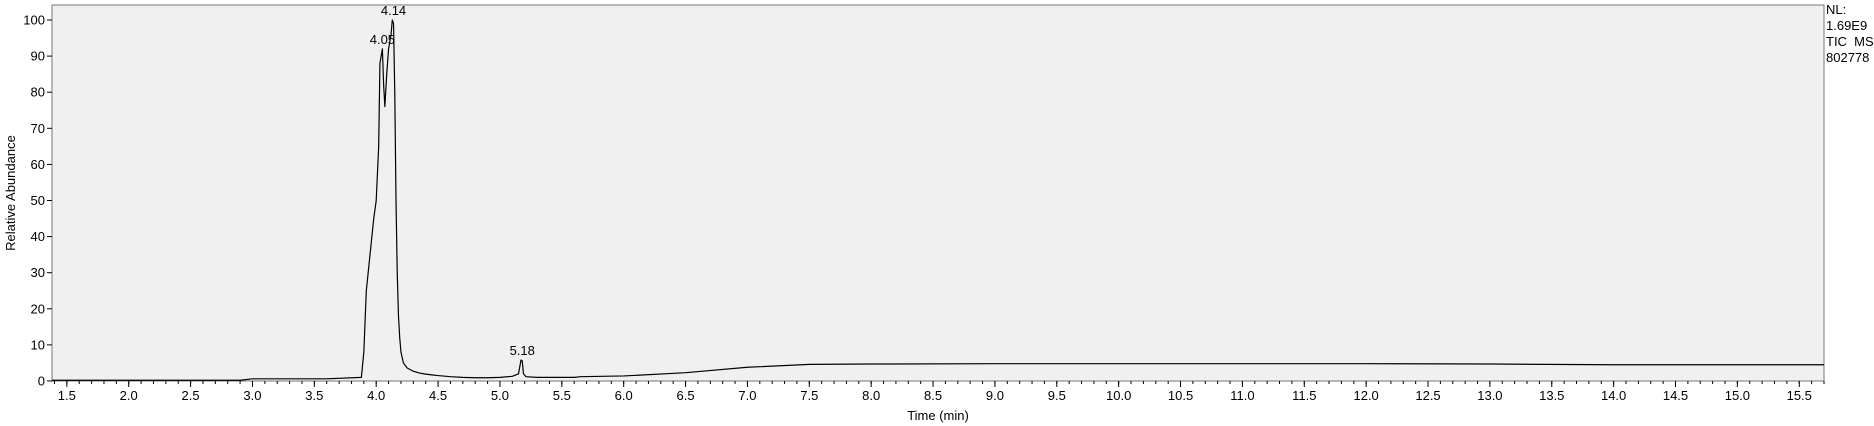 This screenshot has width=1874, height=426. Describe the element at coordinates (686, 395) in the screenshot. I see `x-tick-label: 6.5` at that location.